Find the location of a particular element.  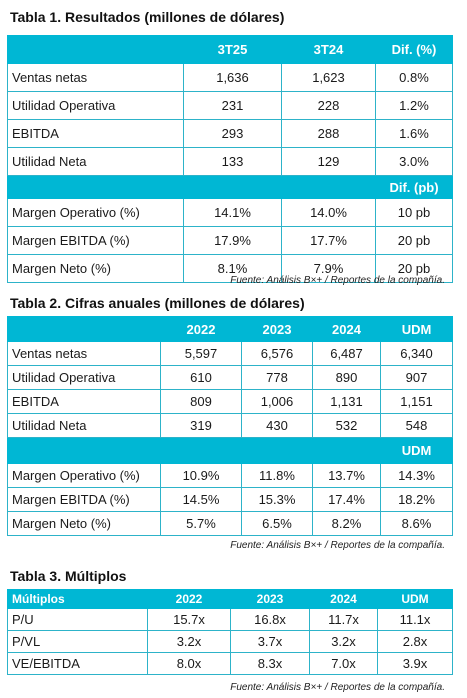

table3-header-cell: 2024 is located at coordinates (343, 599).